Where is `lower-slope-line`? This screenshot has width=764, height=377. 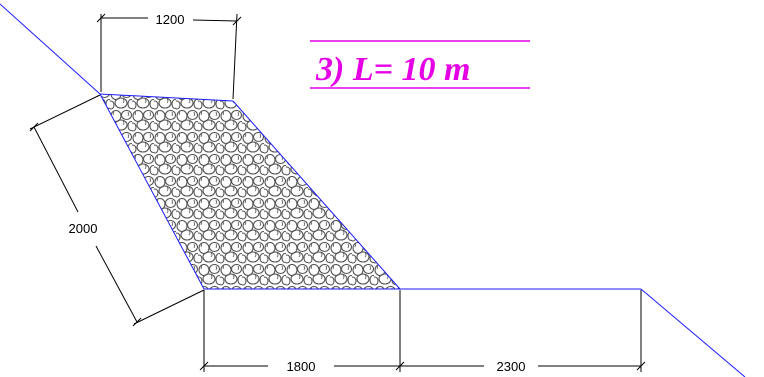 lower-slope-line is located at coordinates (693, 332).